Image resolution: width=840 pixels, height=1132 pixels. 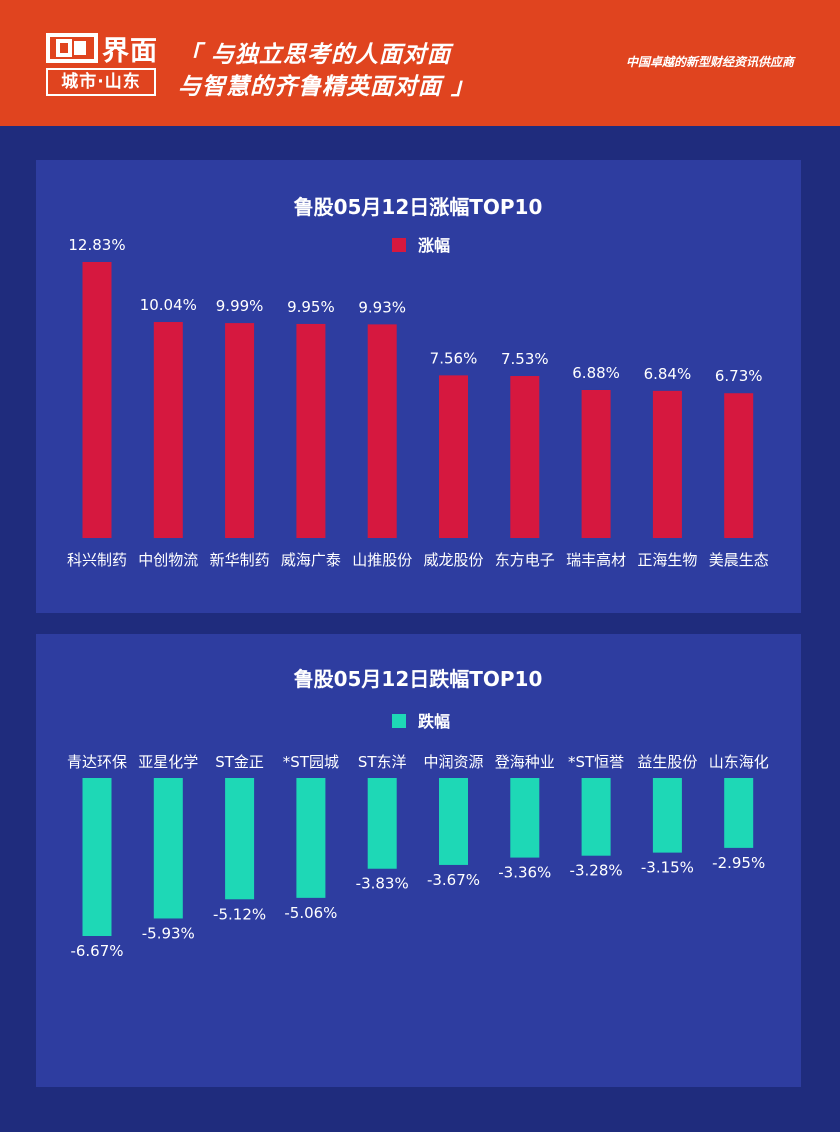 I want to click on slogan-line-2: 与智慧的齐鲁精英面对面 」, so click(x=327, y=87).